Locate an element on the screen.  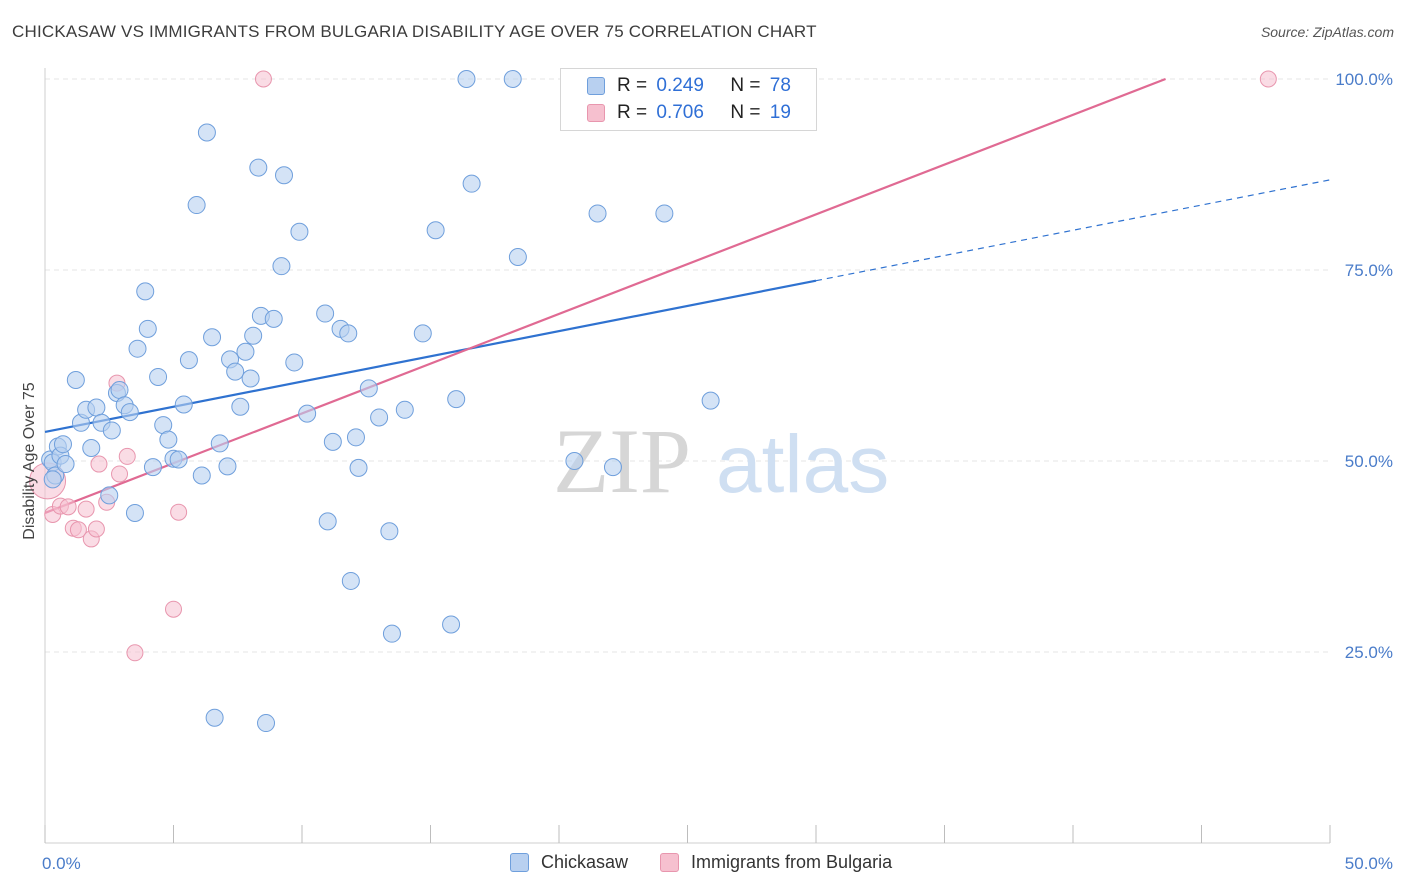
y-tick-label: 75.0% is located at coordinates (1369, 270).